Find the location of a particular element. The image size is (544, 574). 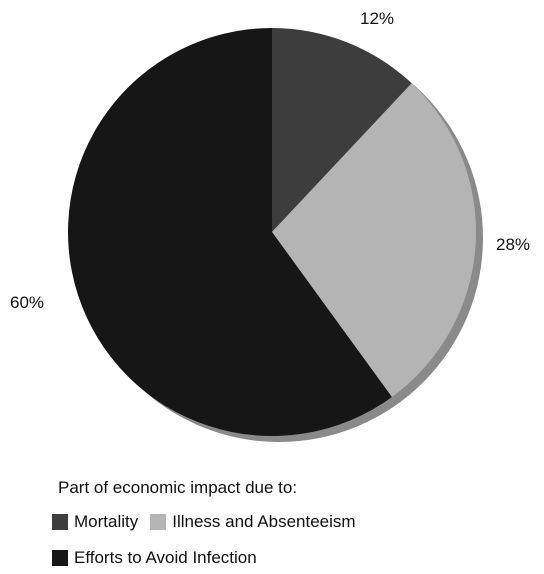

legend-swatch-mortality is located at coordinates (60, 522).